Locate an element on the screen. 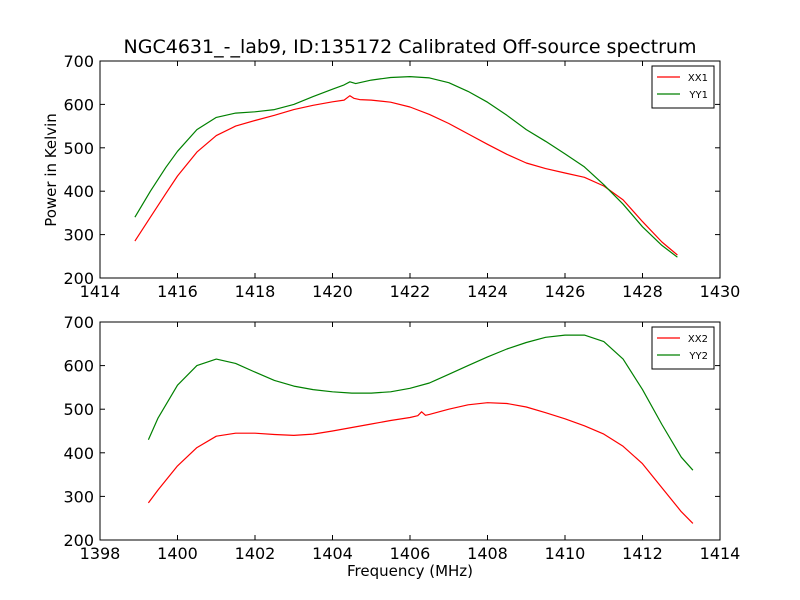  x-tick-label: 1412 is located at coordinates (642, 553).